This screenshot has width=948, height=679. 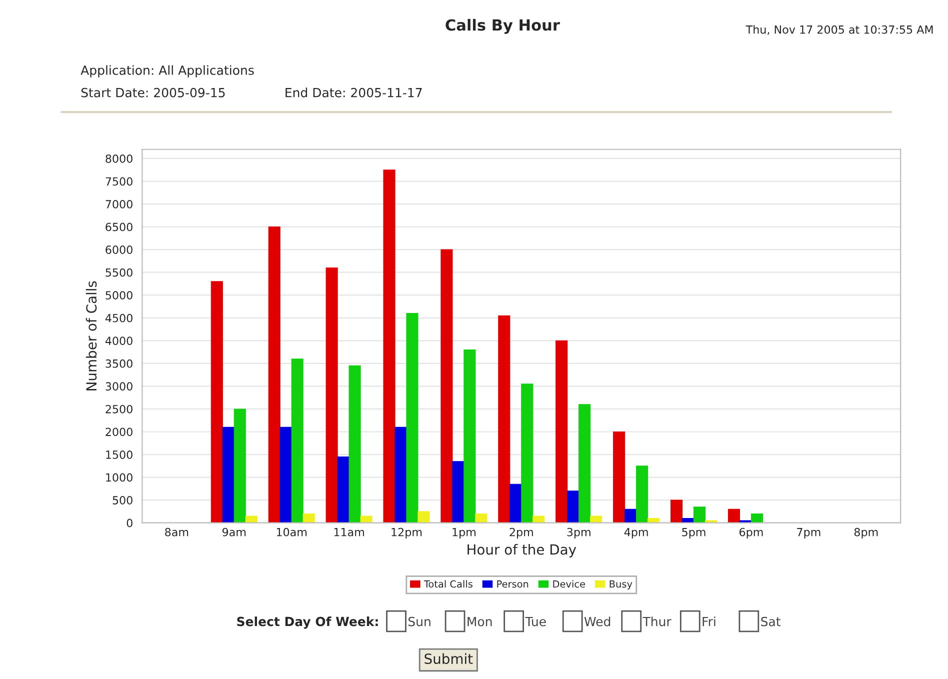 What do you see at coordinates (657, 621) in the screenshot?
I see `text: Thur` at bounding box center [657, 621].